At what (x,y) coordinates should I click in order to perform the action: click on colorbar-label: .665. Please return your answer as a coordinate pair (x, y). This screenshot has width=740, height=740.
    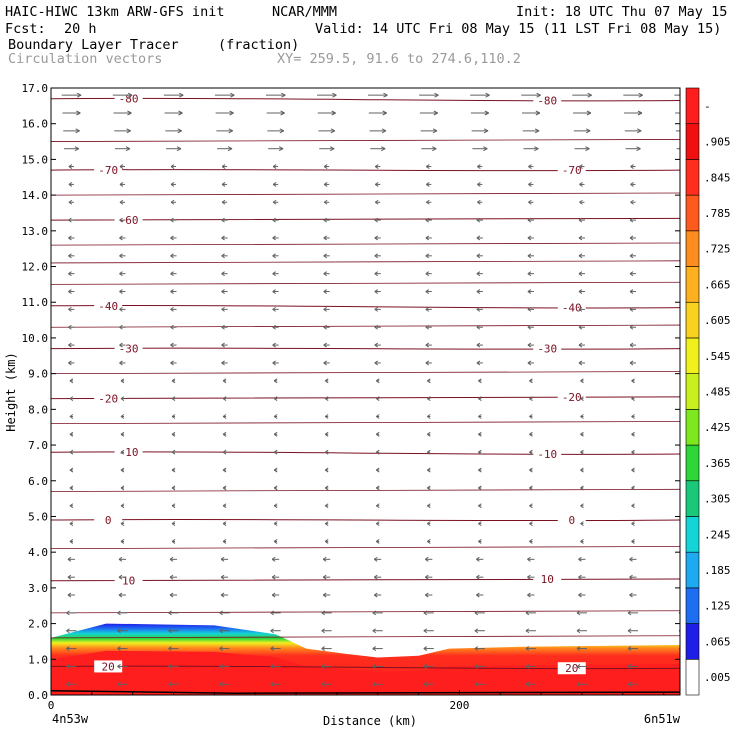
    Looking at the image, I should click on (717, 284).